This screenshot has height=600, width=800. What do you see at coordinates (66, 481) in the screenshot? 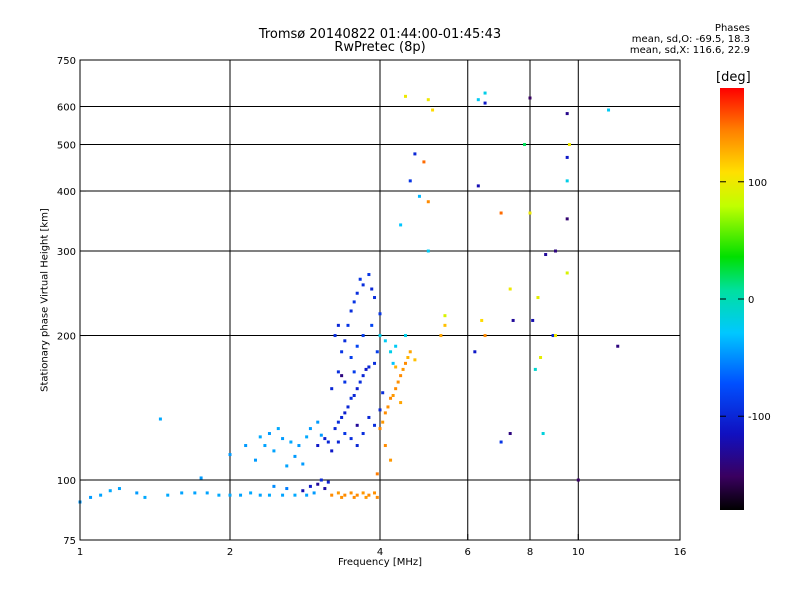
I see `y-tick-label: 100` at bounding box center [66, 481].